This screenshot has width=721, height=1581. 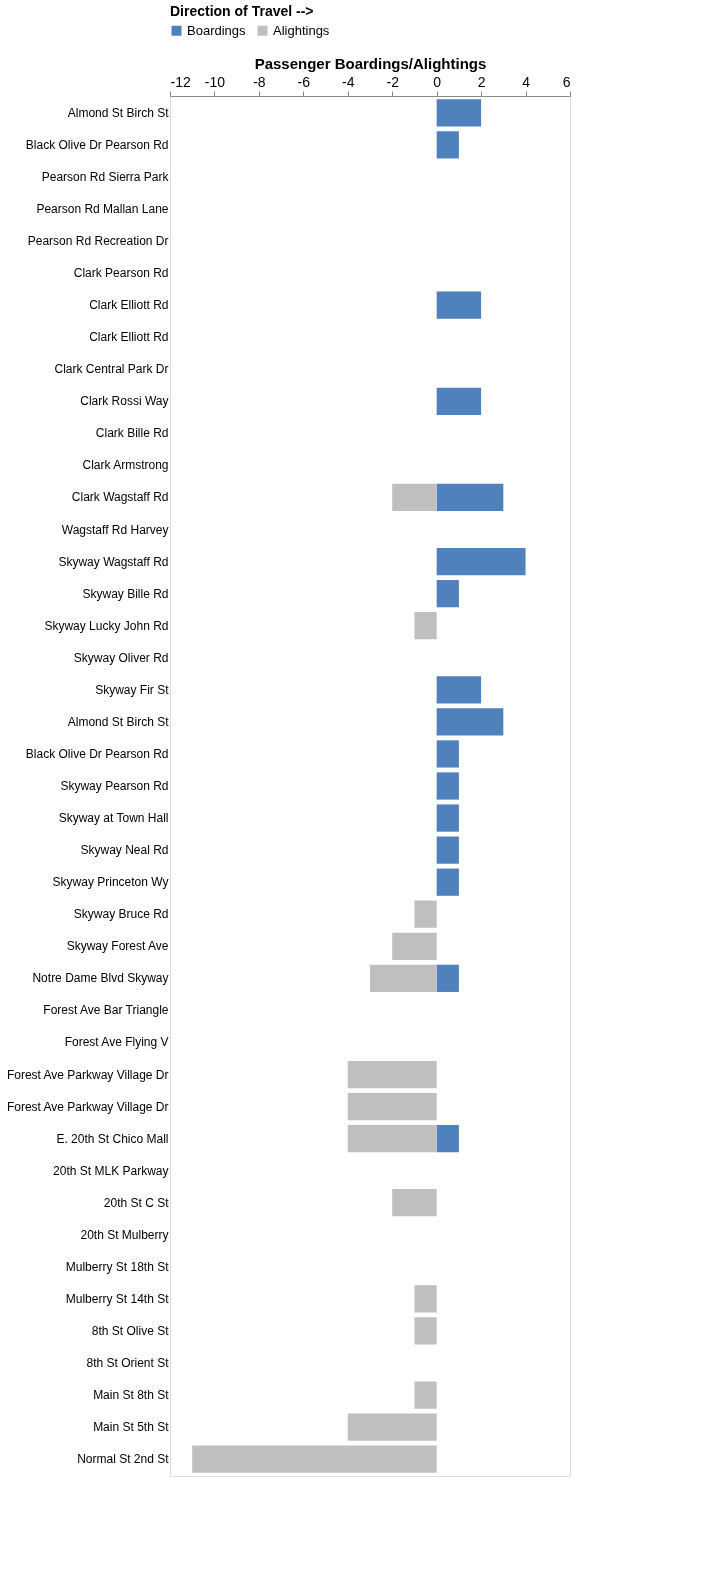 What do you see at coordinates (117, 1298) in the screenshot?
I see `y-tick-label: Mulberry St 14th St` at bounding box center [117, 1298].